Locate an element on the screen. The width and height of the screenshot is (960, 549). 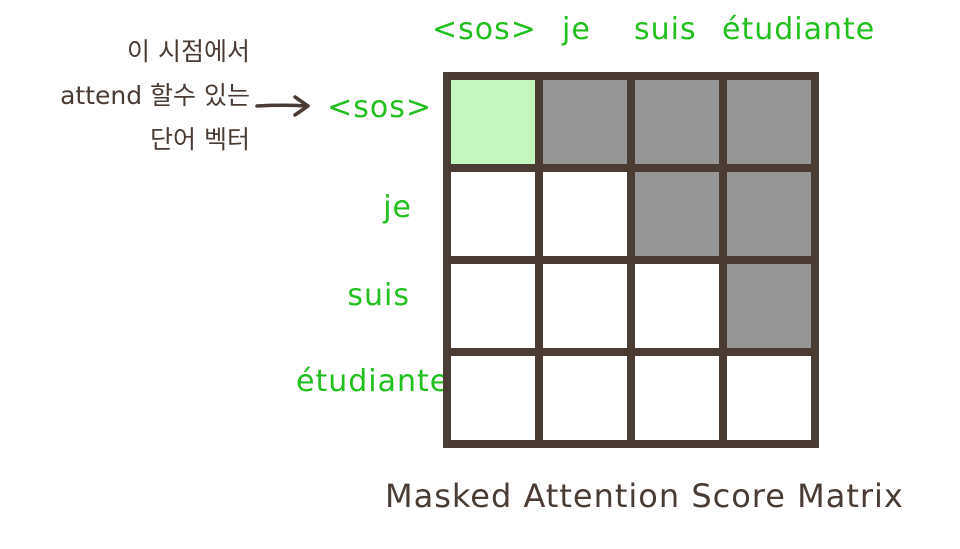
pointer-arrow-icon is located at coordinates (282, 106).